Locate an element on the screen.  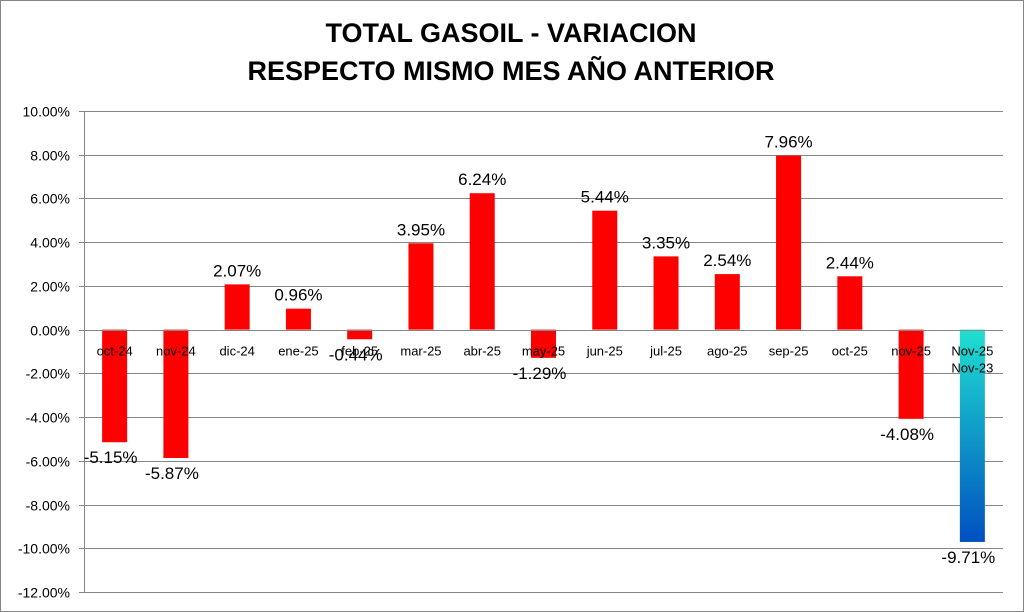
y-tick-label: -6.00% is located at coordinates (48, 462).